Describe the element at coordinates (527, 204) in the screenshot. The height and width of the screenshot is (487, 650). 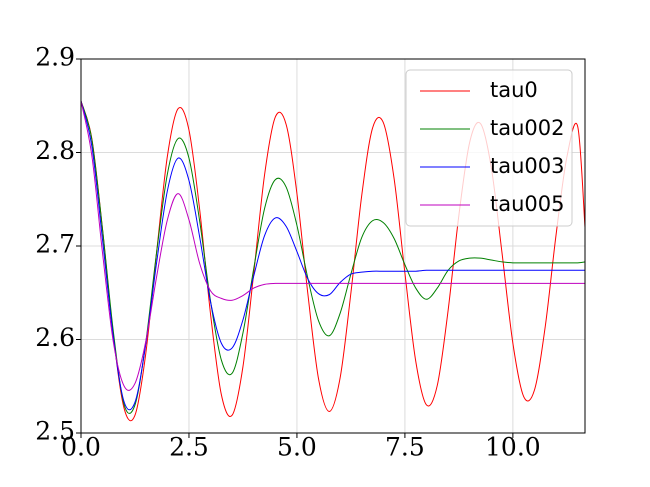
I see `legend-label: tau005` at that location.